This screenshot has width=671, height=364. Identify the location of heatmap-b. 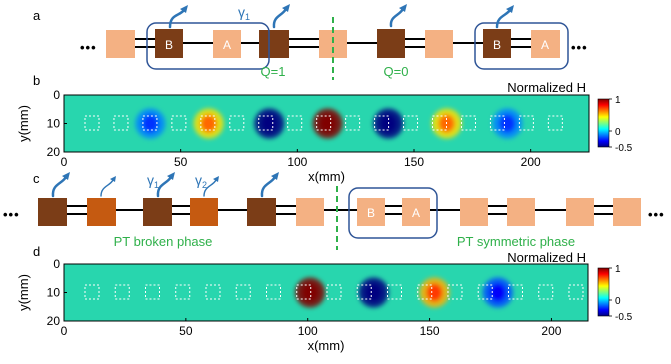
(326, 123).